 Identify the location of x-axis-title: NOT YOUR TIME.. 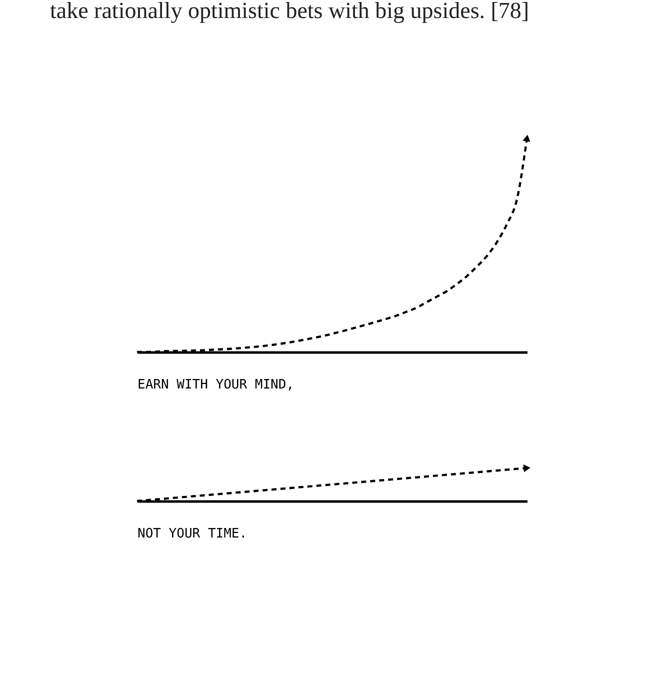
(193, 534).